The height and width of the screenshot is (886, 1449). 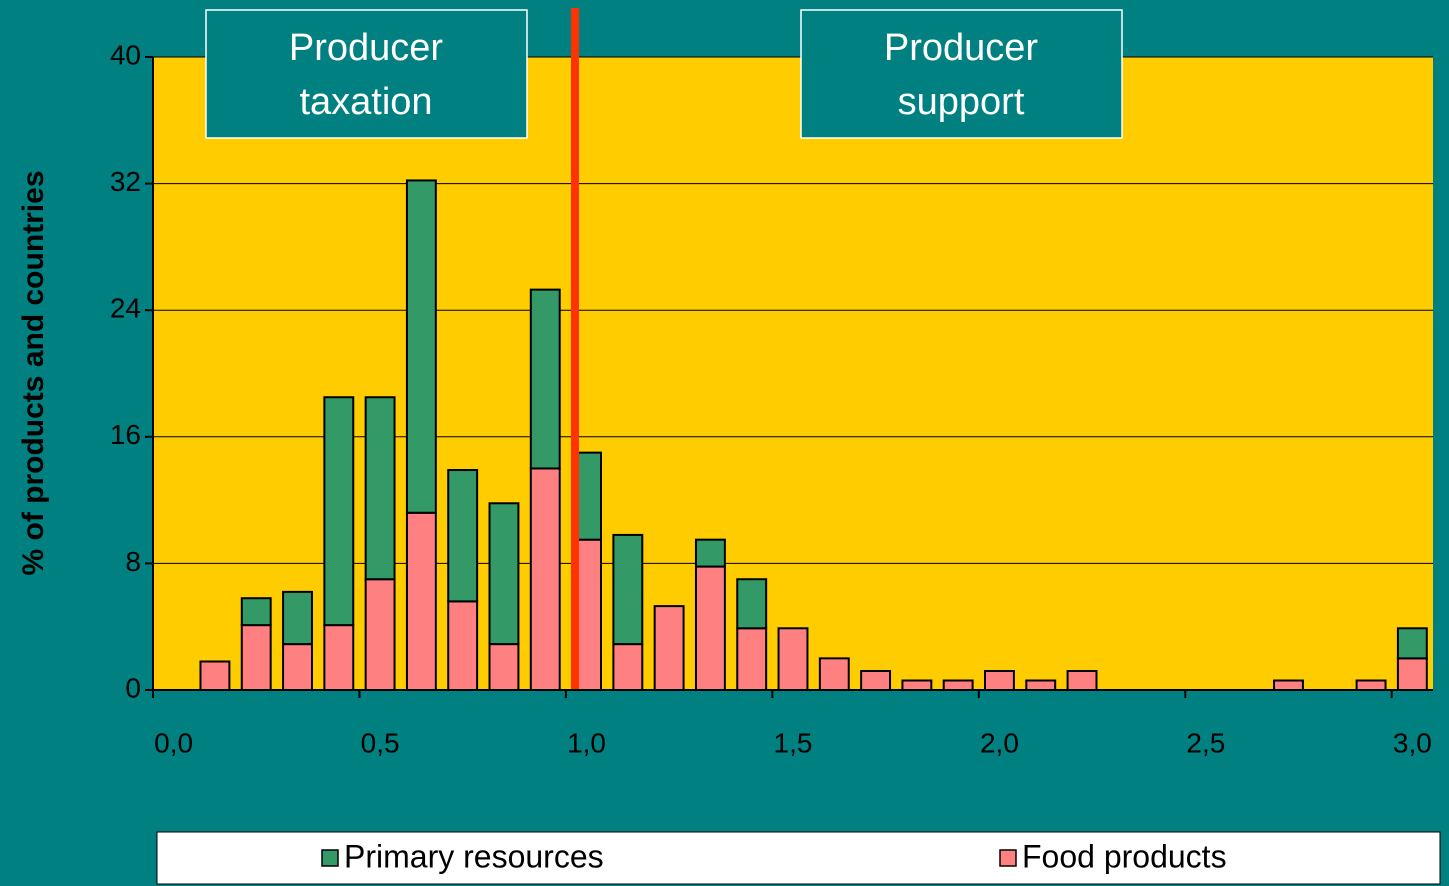 What do you see at coordinates (474, 856) in the screenshot?
I see `legend-label: Primary resources` at bounding box center [474, 856].